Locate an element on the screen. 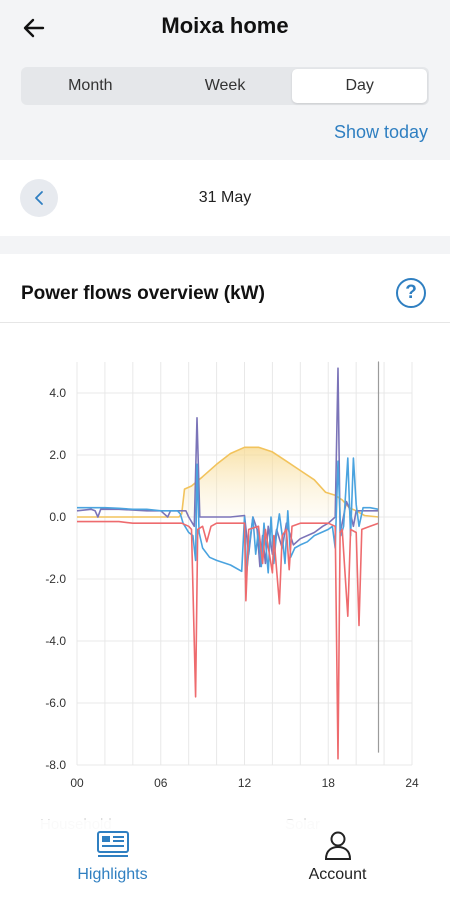 The width and height of the screenshot is (450, 900). x-tick-label: 18 is located at coordinates (329, 783).